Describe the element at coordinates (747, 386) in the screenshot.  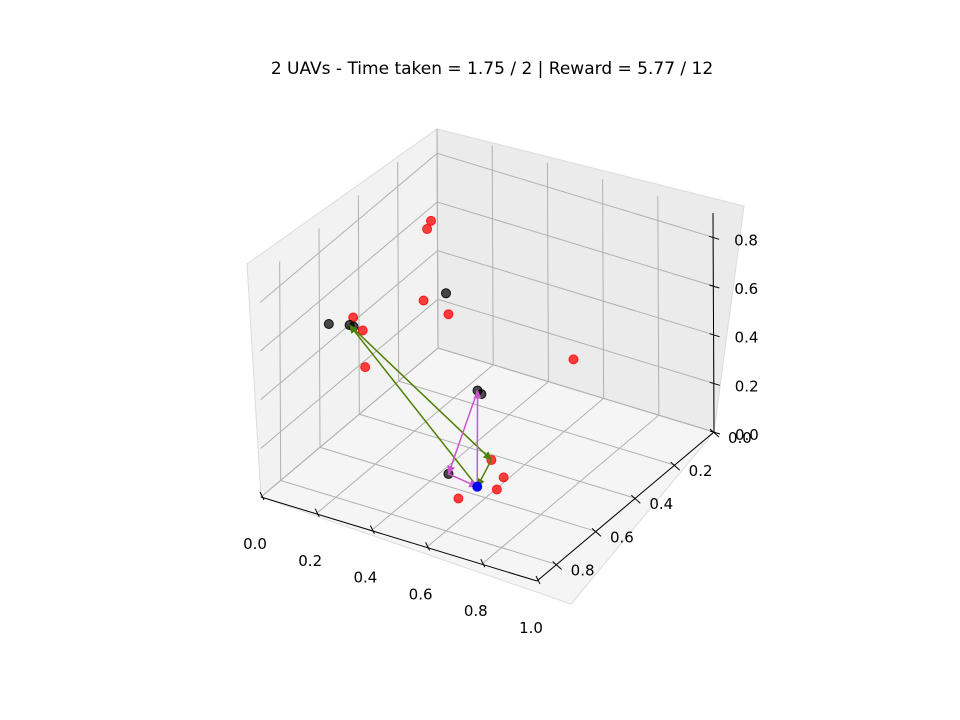
I see `z-tick-label: 0.2` at that location.